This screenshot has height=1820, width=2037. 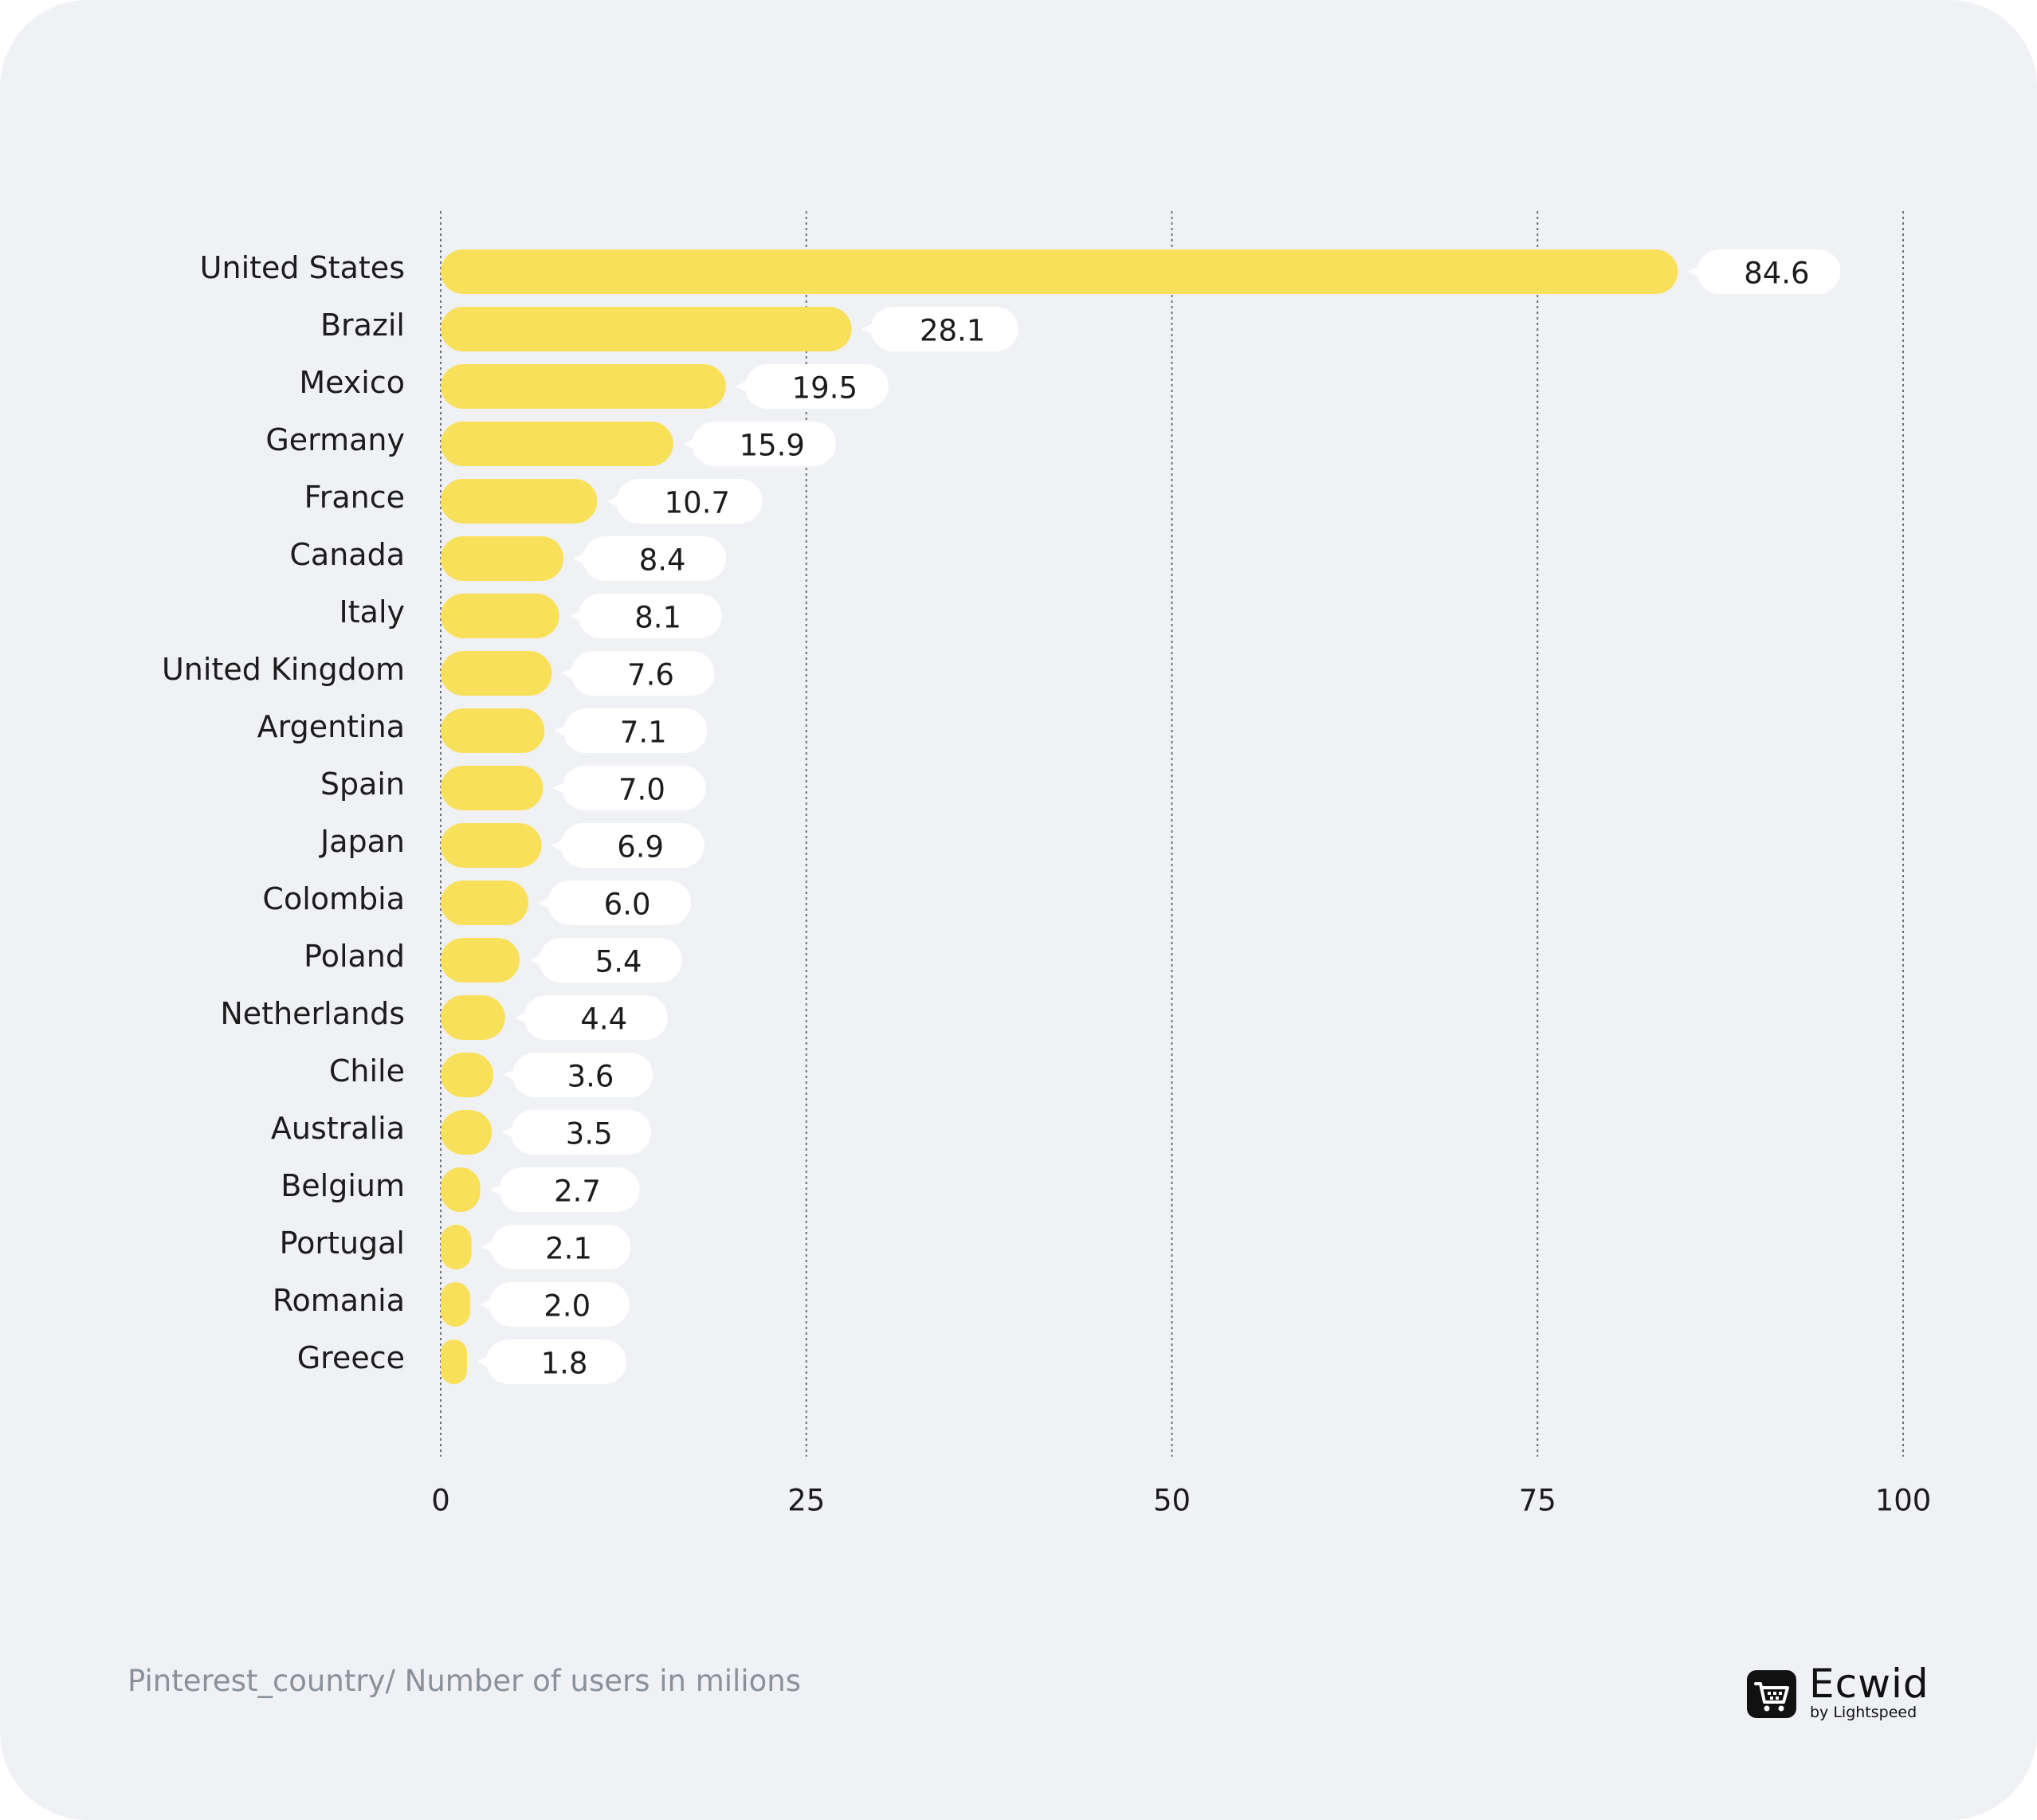 What do you see at coordinates (589, 1134) in the screenshot?
I see `value-label: 3.5` at bounding box center [589, 1134].